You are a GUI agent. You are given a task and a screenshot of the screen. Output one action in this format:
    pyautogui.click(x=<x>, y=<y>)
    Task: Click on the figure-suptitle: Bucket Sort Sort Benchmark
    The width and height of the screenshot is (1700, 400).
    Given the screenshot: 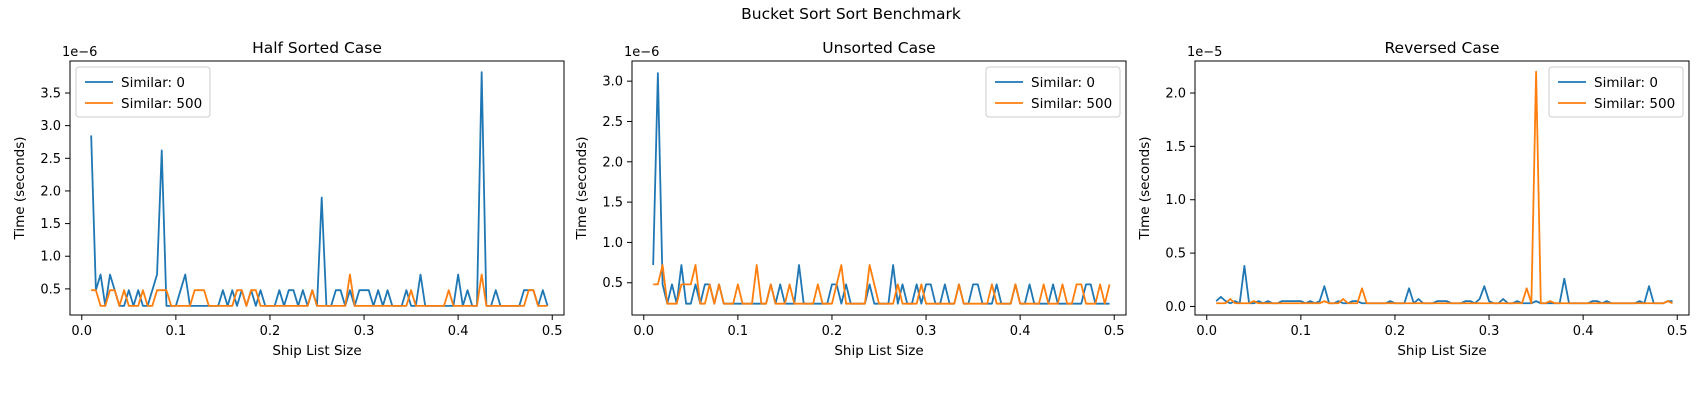 What is the action you would take?
    pyautogui.click(x=851, y=14)
    